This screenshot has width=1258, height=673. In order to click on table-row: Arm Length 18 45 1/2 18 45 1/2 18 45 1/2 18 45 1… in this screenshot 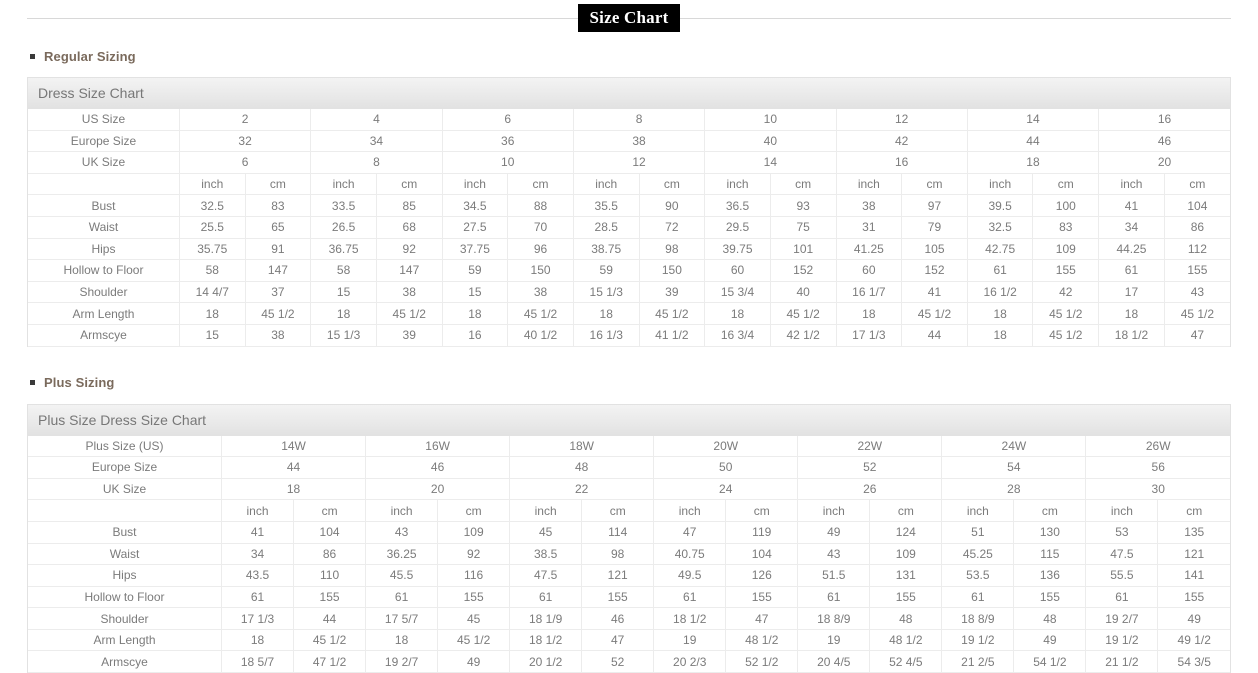, I will do `click(629, 313)`.